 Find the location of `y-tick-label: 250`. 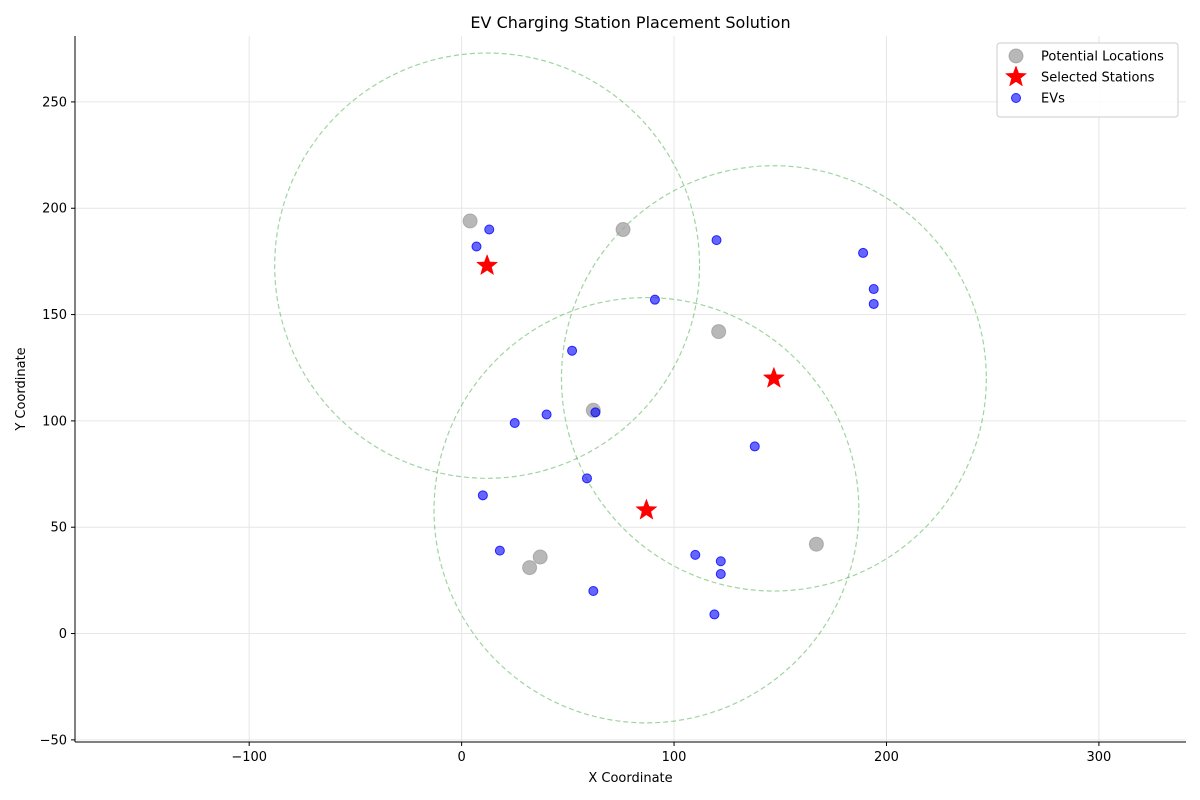

y-tick-label: 250 is located at coordinates (54, 102).